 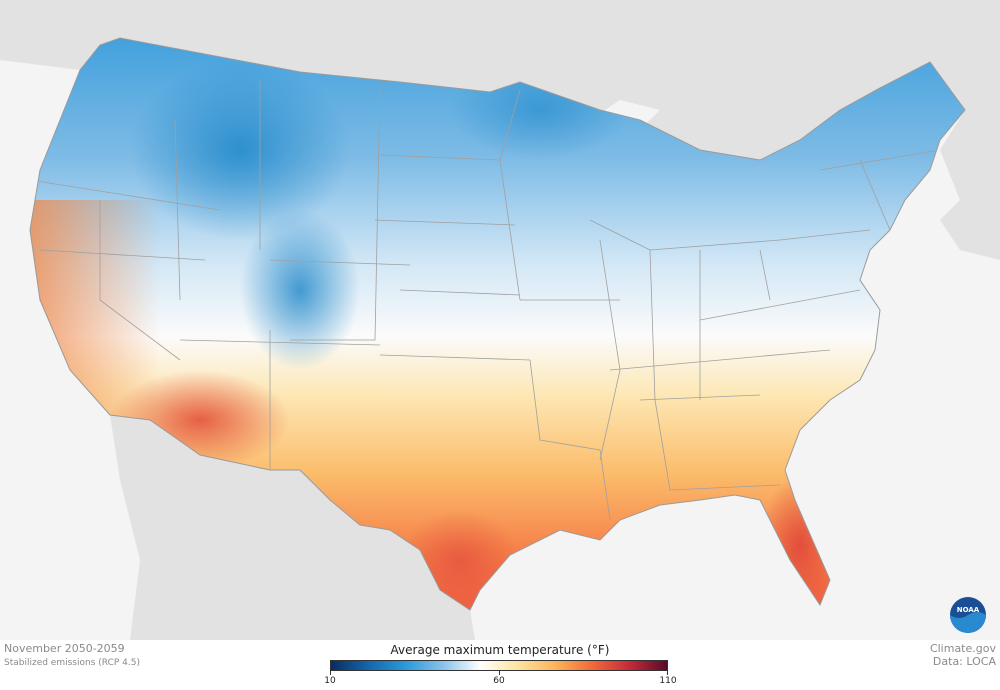 What do you see at coordinates (968, 610) in the screenshot?
I see `noaa-logo-text: NOAA` at bounding box center [968, 610].